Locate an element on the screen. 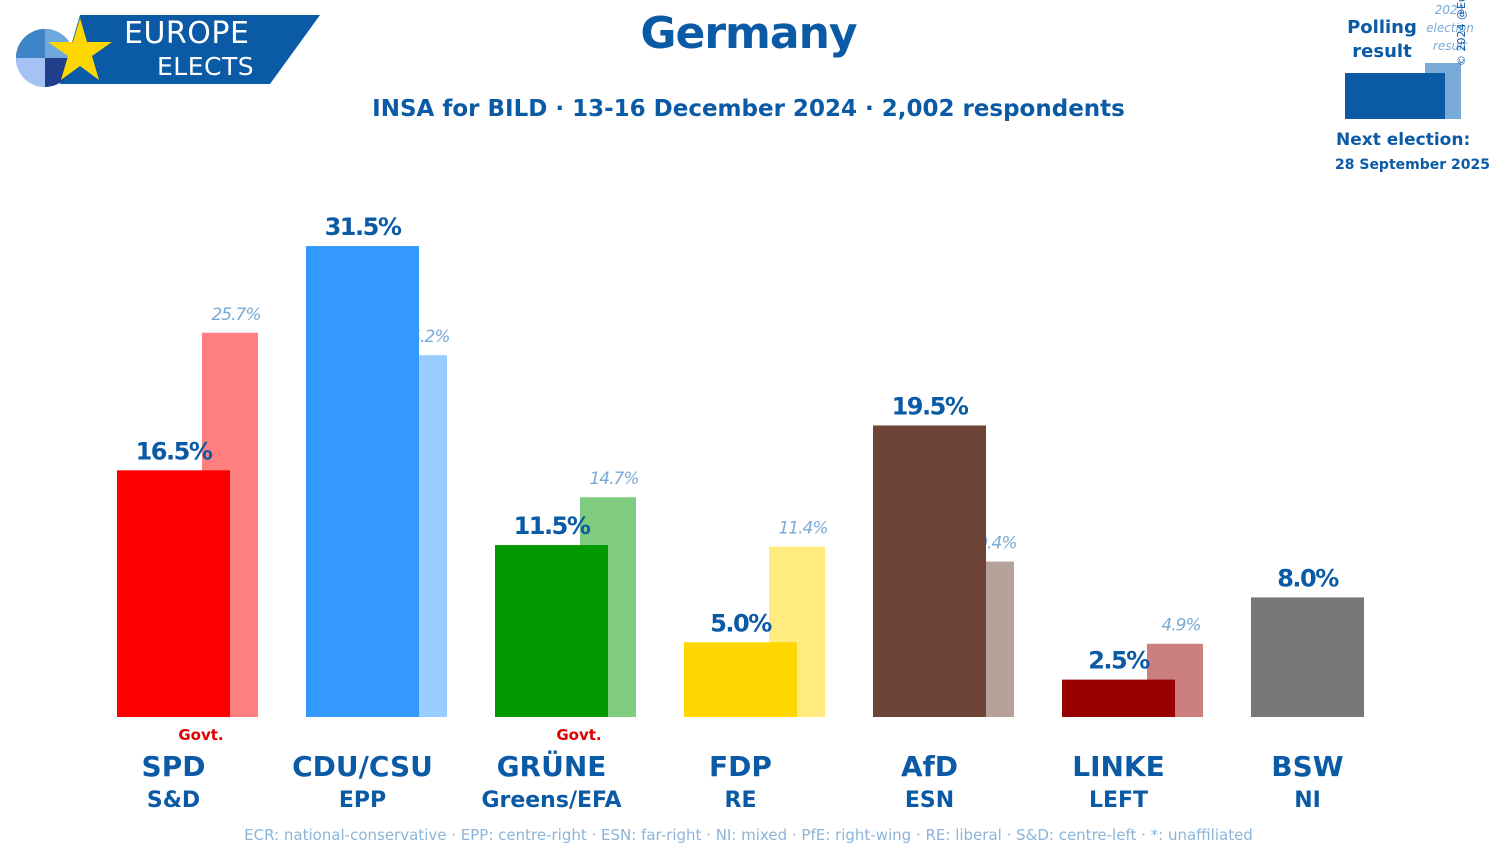 This screenshot has width=1497, height=855. party-label-5: LINKE is located at coordinates (1118, 766).